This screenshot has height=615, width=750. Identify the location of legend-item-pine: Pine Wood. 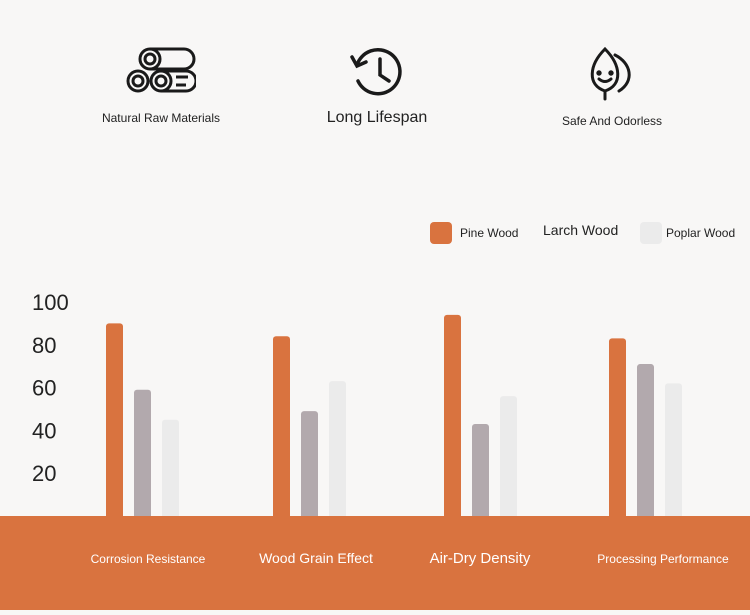
(474, 233).